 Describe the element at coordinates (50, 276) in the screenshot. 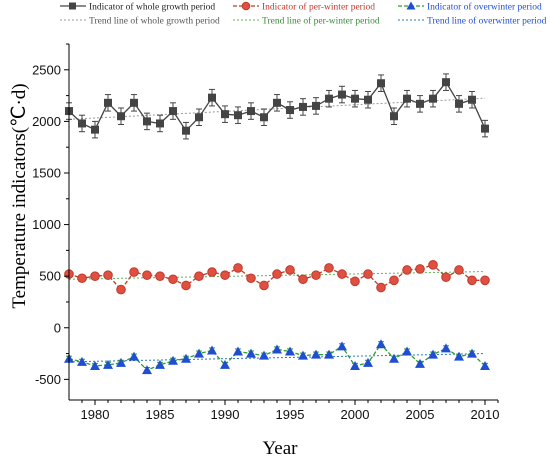

I see `y-tick-label: 500` at that location.